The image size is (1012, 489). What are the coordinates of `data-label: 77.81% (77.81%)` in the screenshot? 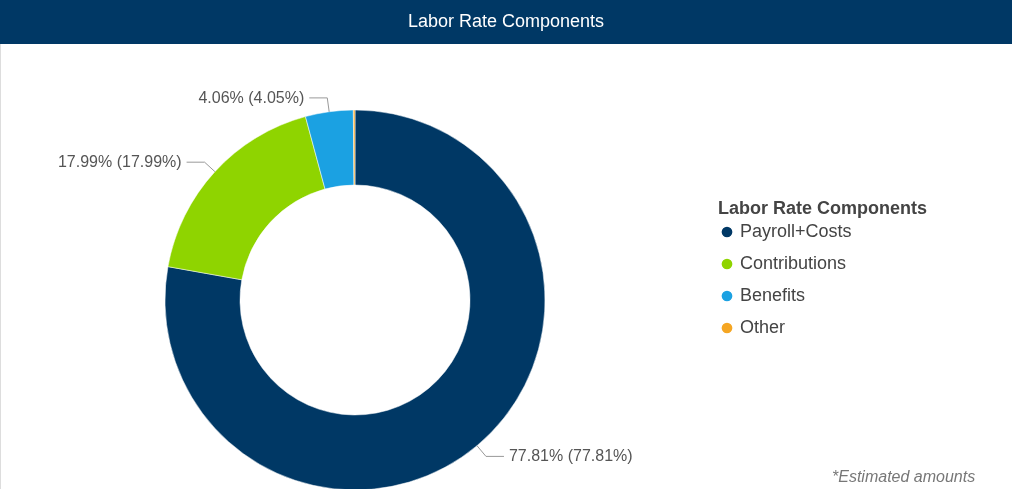 It's located at (570, 456).